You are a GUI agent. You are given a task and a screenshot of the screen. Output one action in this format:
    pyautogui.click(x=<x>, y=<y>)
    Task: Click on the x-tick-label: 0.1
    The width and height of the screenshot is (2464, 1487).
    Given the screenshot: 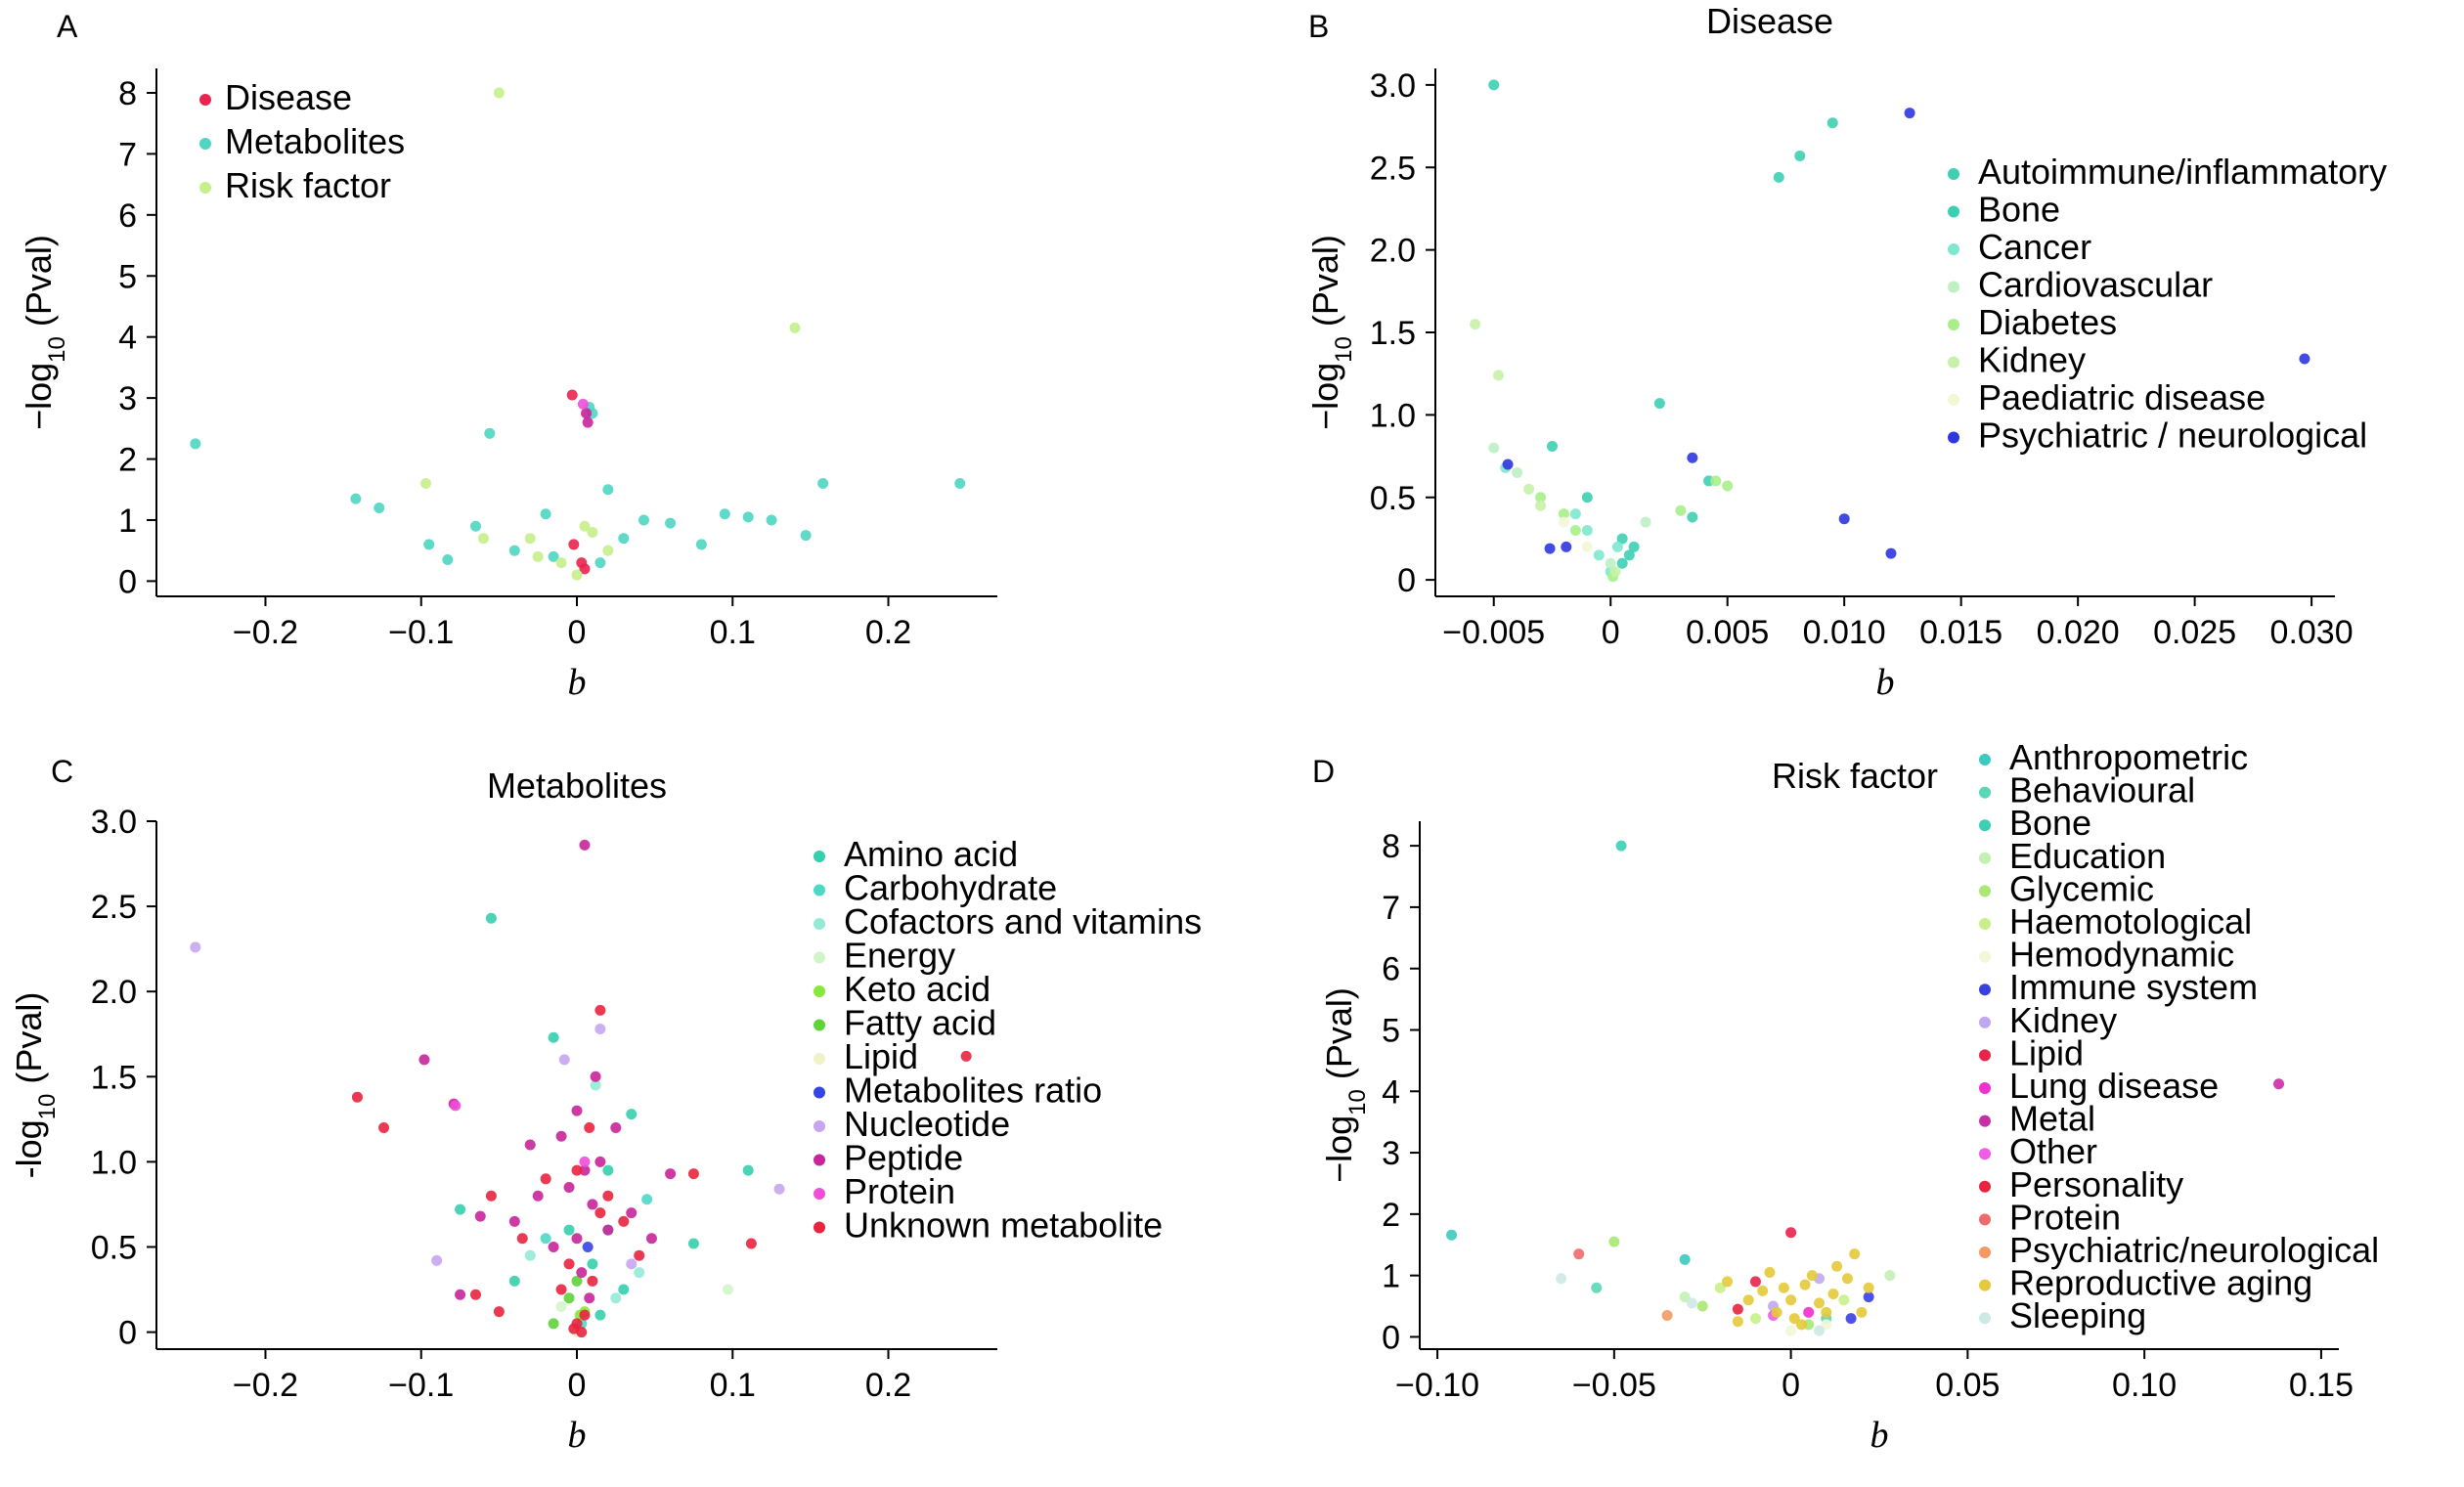 What is the action you would take?
    pyautogui.click(x=733, y=633)
    